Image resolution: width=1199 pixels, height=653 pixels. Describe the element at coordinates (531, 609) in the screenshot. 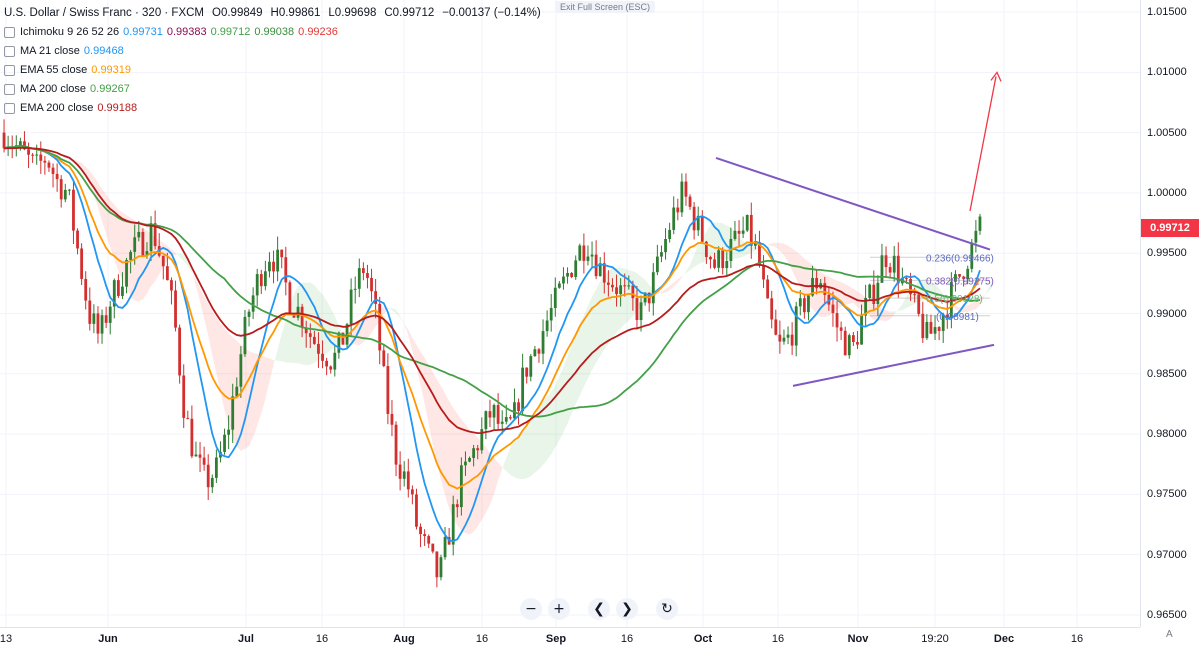

I see `zoom-out-button: −` at that location.